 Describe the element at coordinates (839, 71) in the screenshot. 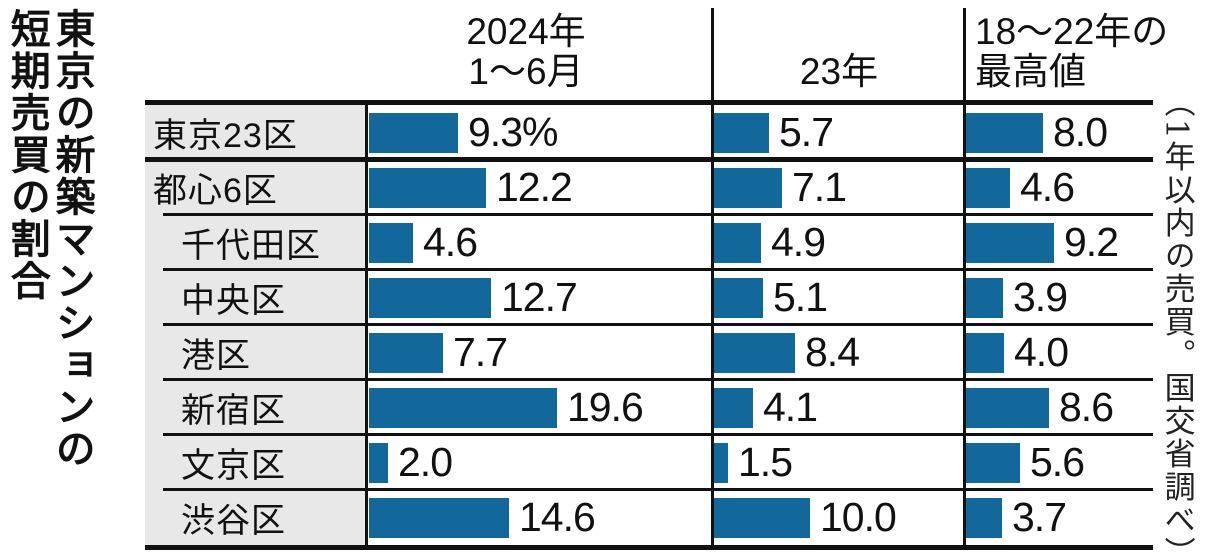

I see `column-header-2023: 23年` at that location.